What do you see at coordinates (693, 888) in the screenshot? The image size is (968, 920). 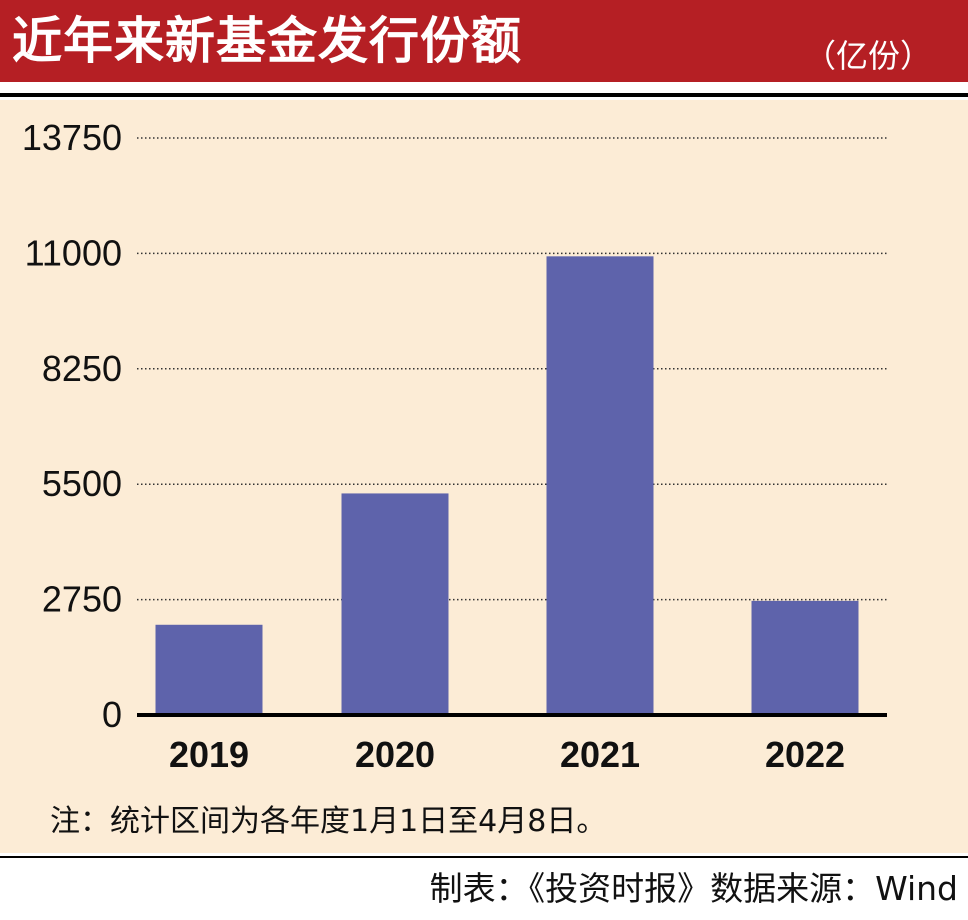 I see `source-credit: 制表：《投资时报》数据来源：Wind` at bounding box center [693, 888].